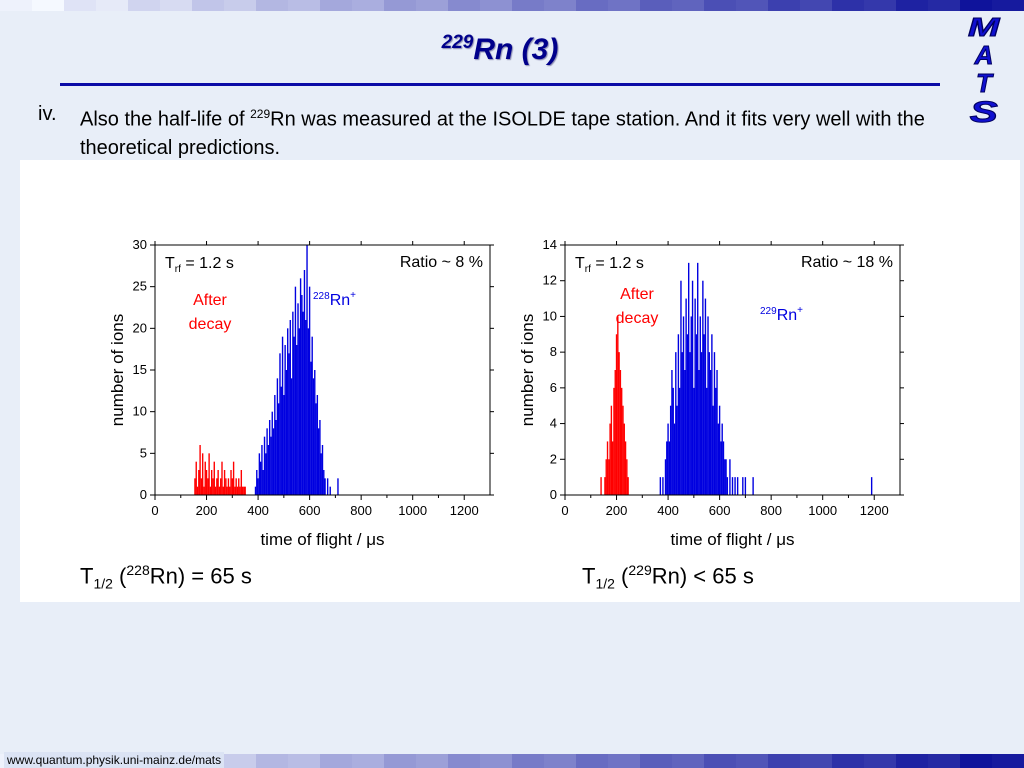 This screenshot has width=1024, height=768. What do you see at coordinates (550, 280) in the screenshot?
I see `y-tick-label: 12` at bounding box center [550, 280].